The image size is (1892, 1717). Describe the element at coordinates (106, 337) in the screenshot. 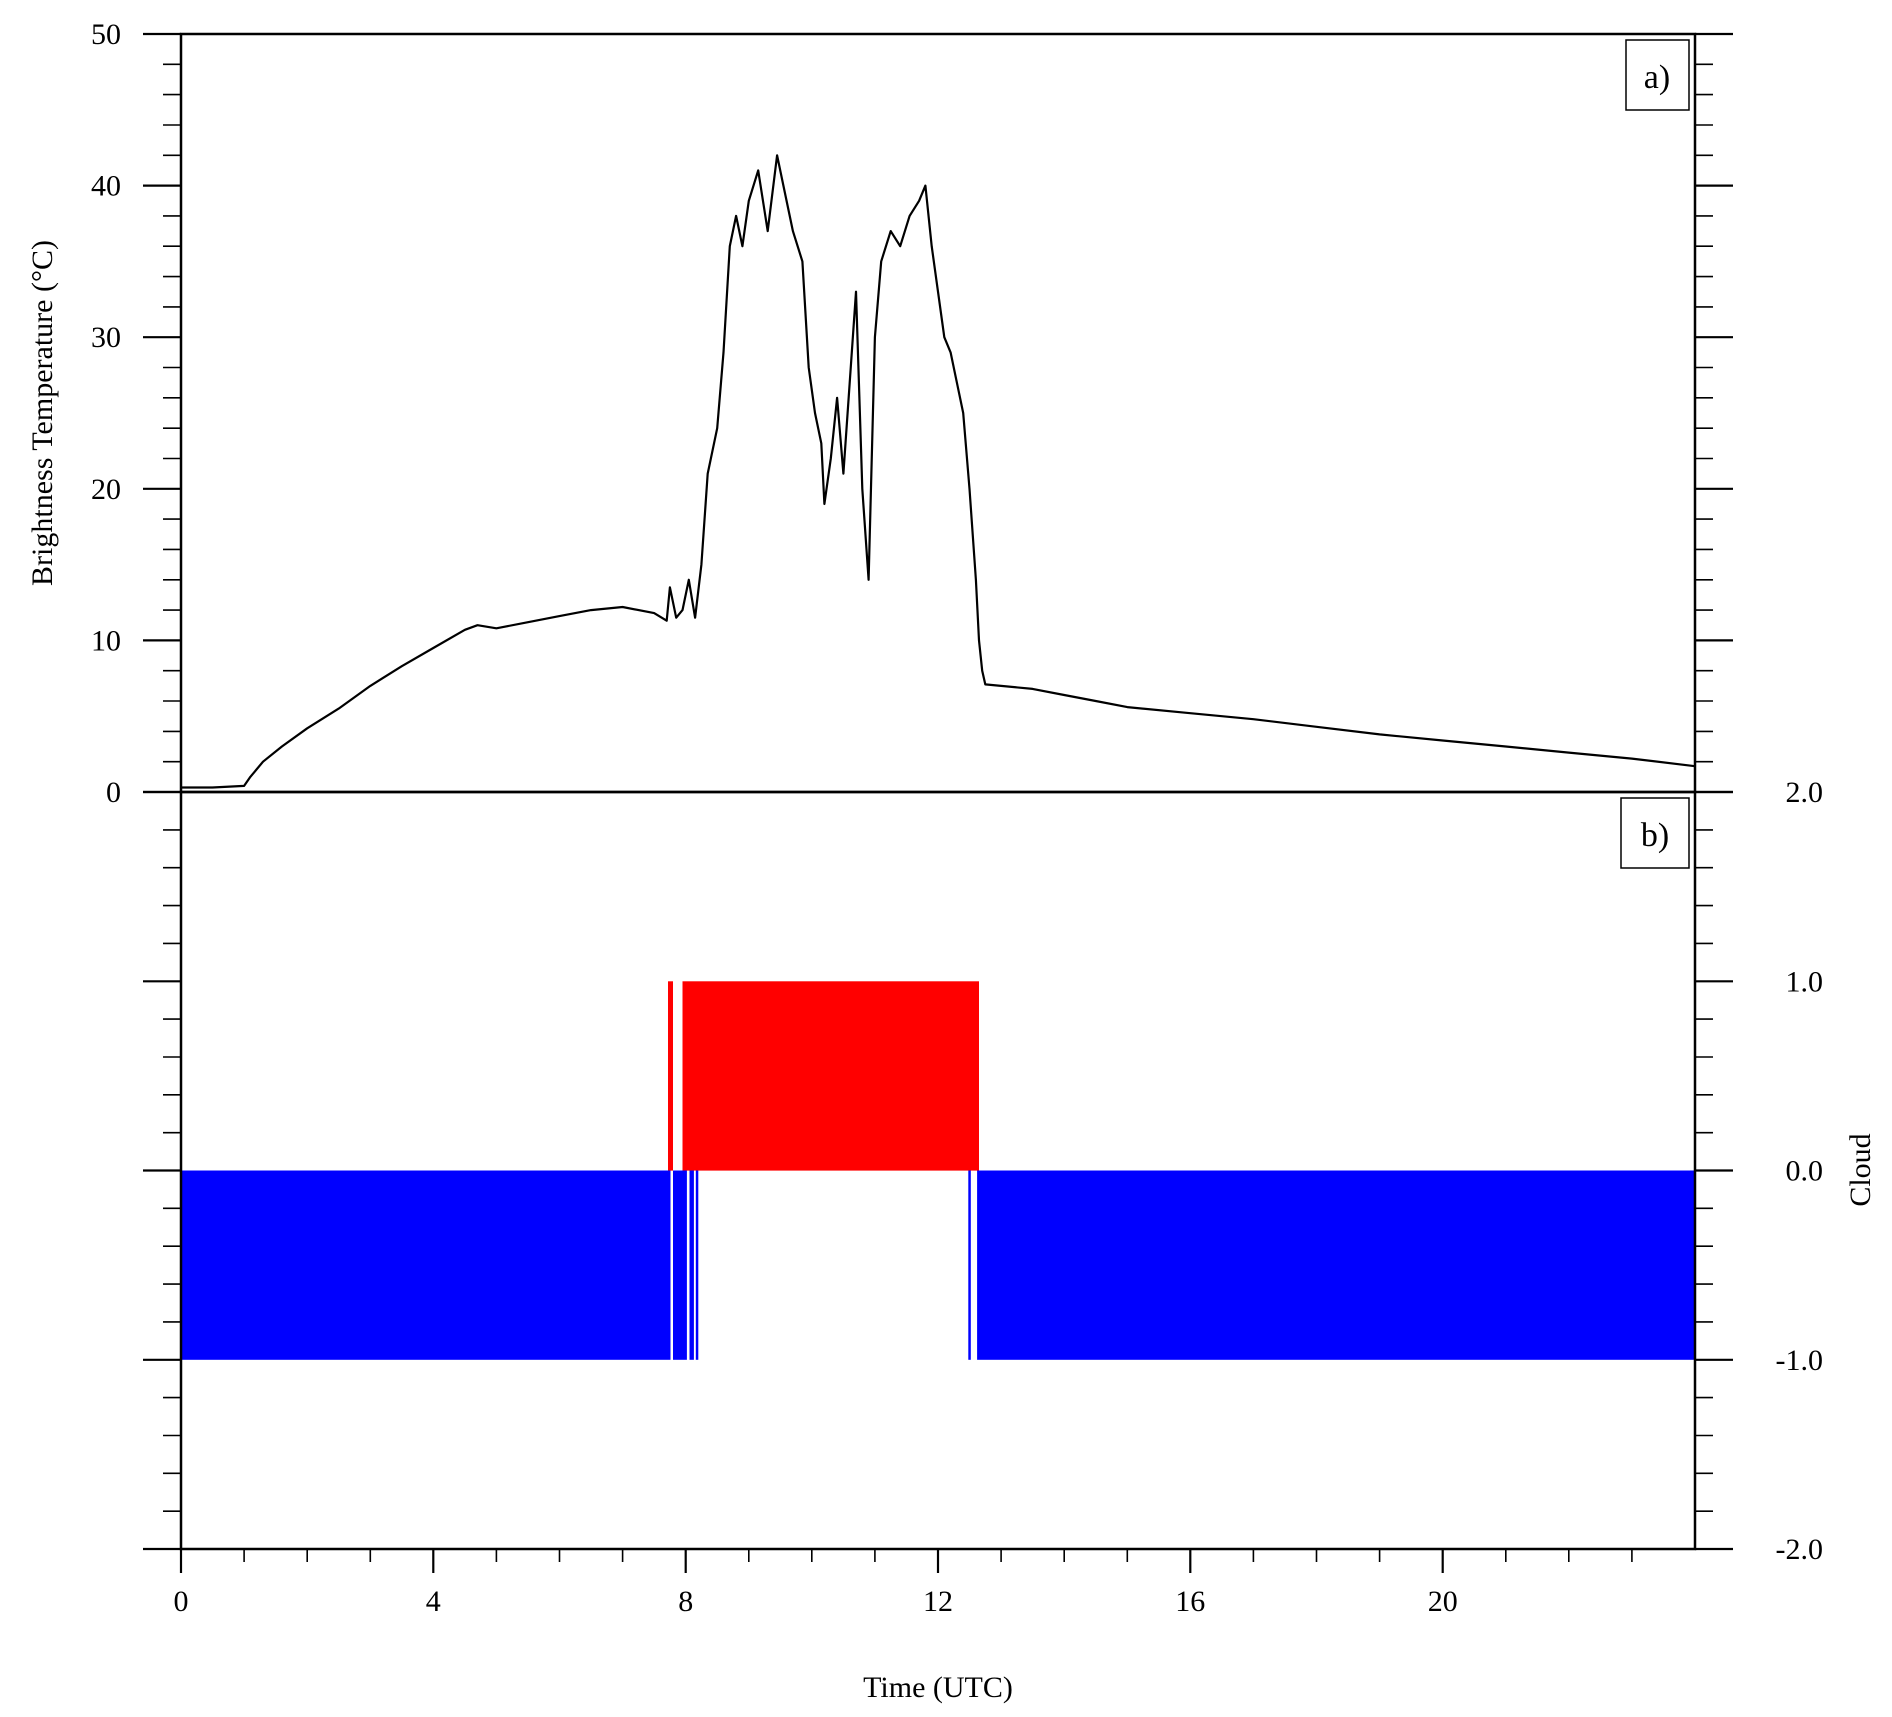

I see `panel-a-y-tick-label: 30` at that location.